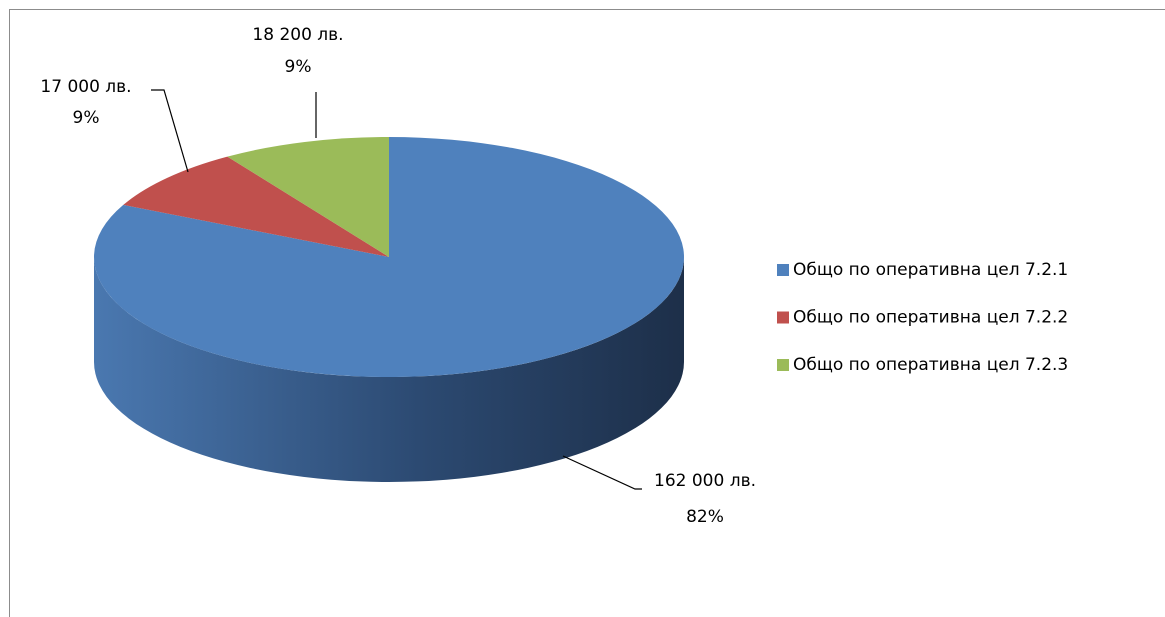  Describe the element at coordinates (297, 35) in the screenshot. I see `data-label: 18 200 лв.` at that location.